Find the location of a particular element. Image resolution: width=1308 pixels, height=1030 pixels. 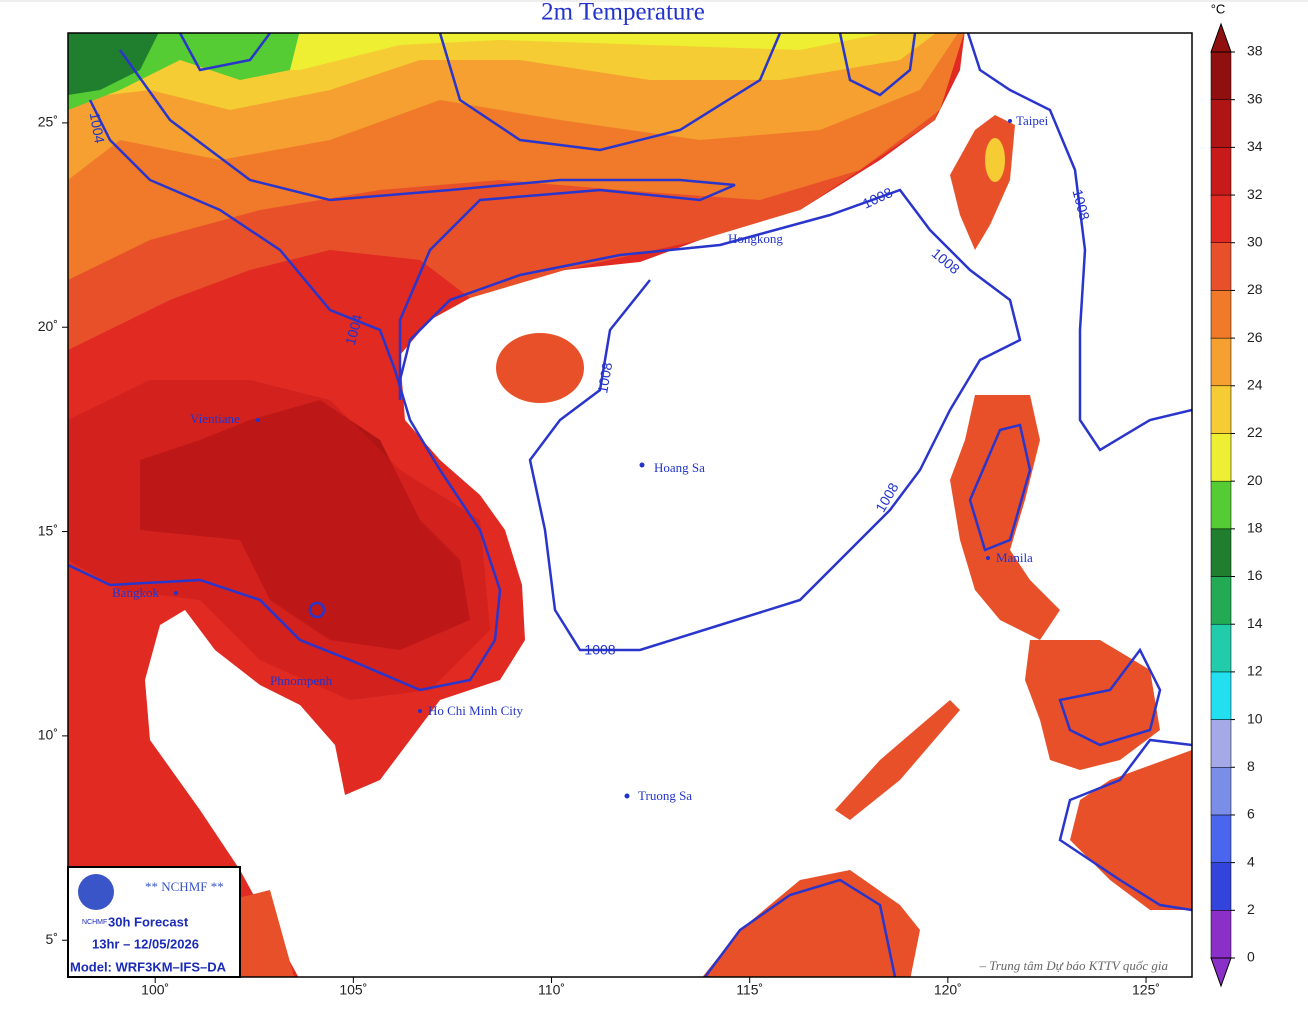

colorbar-label: 22 is located at coordinates (1255, 432).